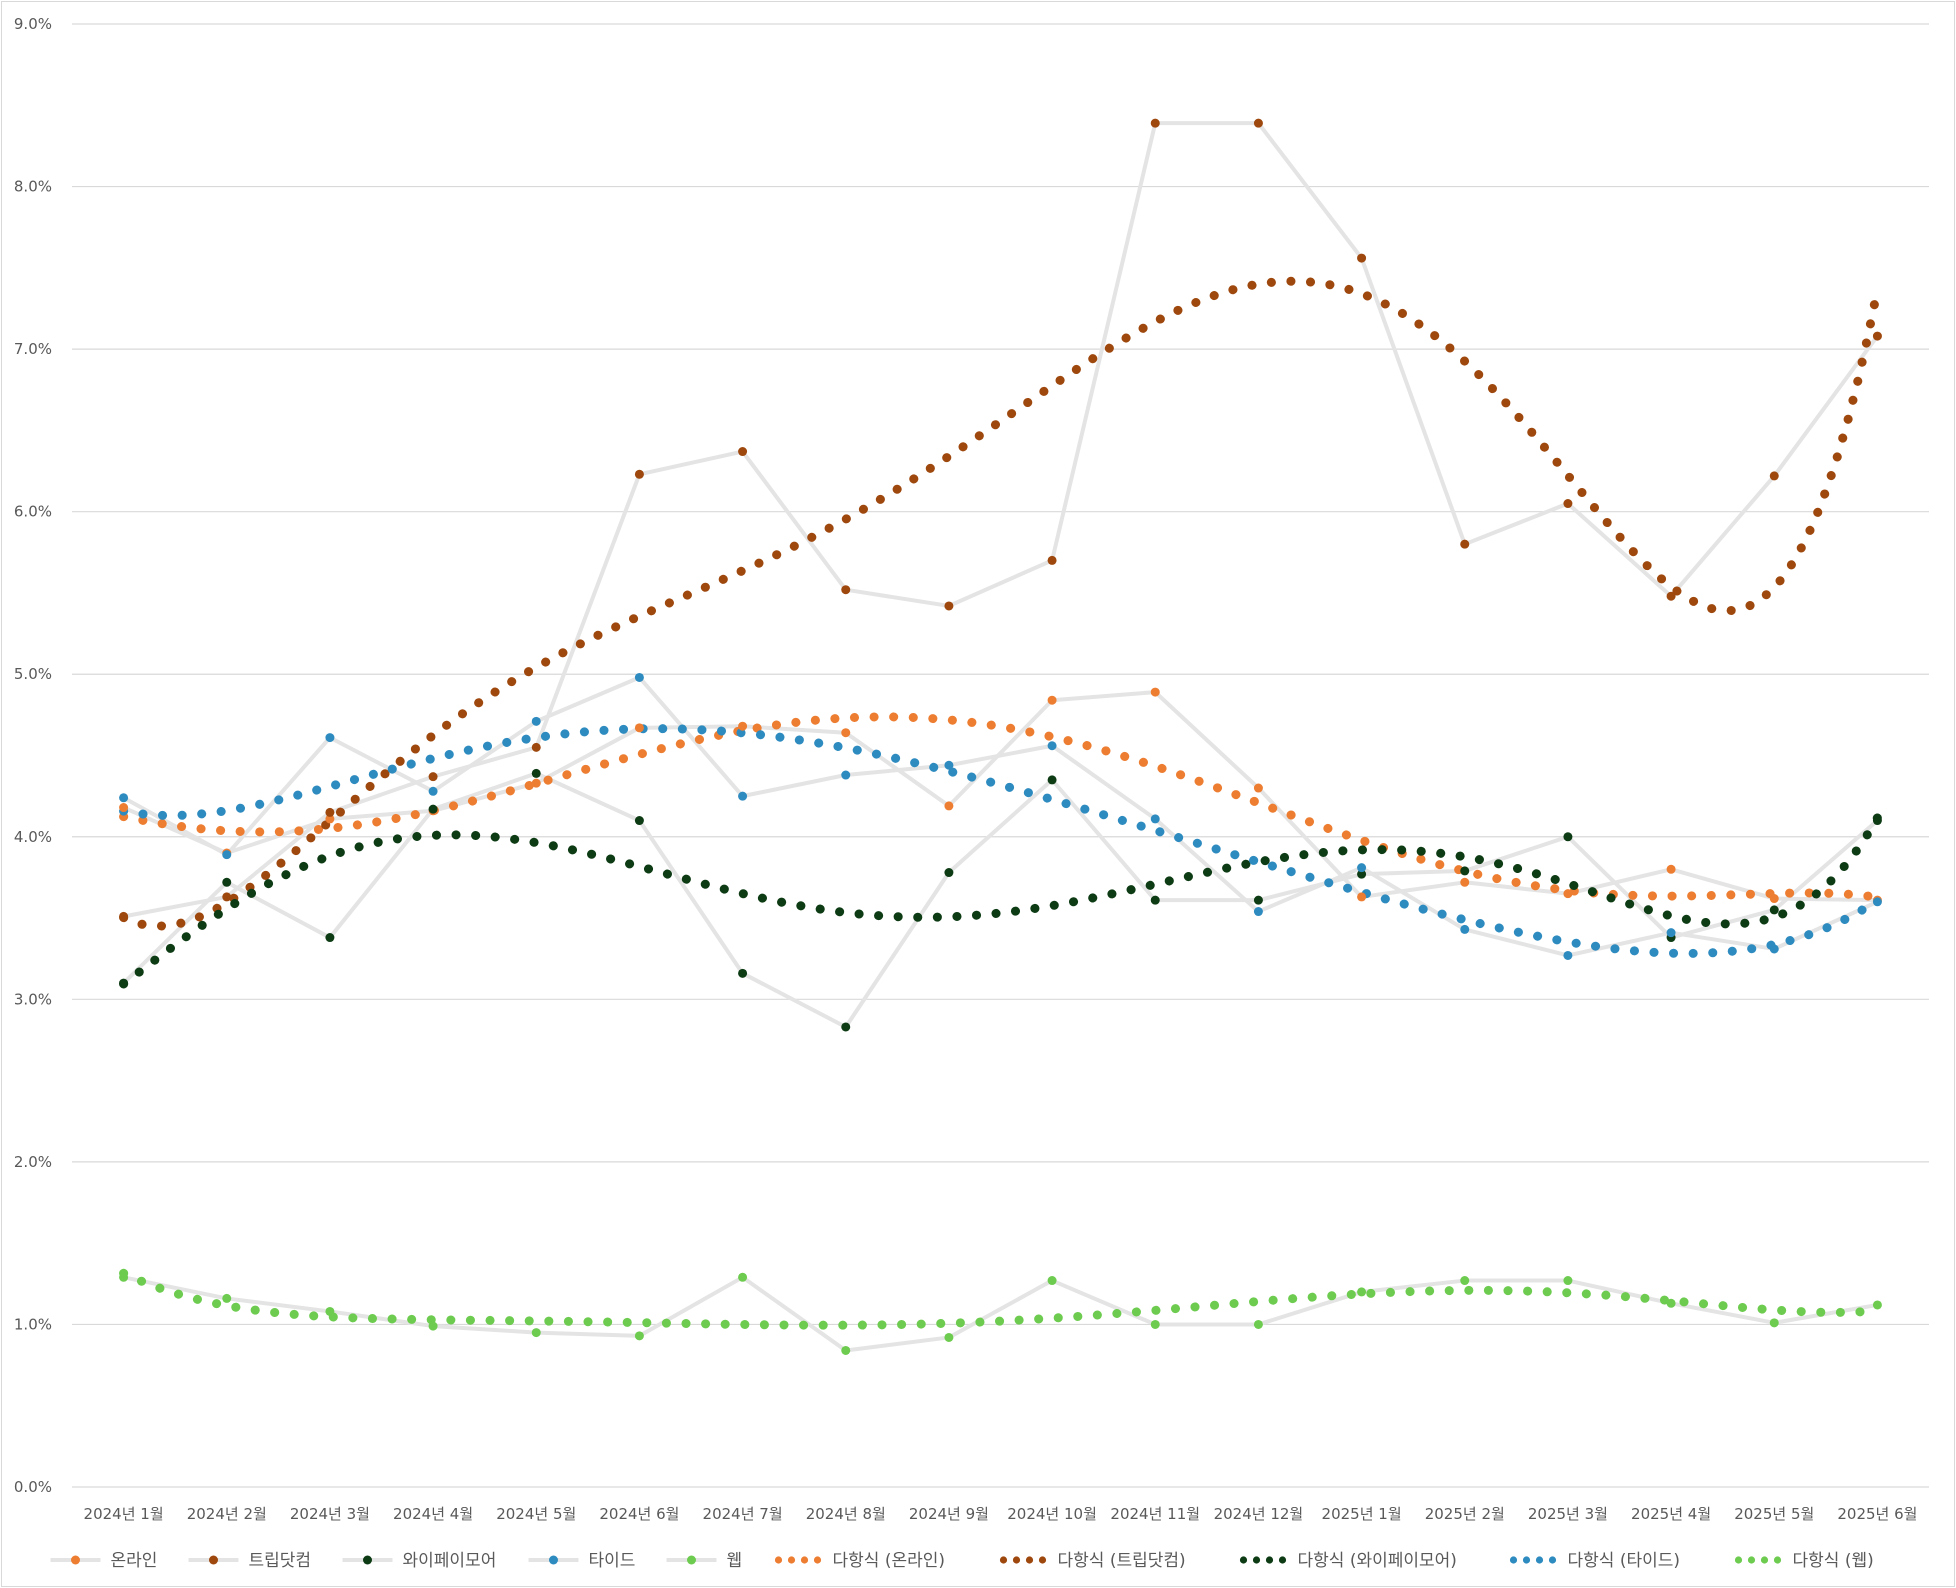  I want to click on x-tick-label: 2024년 9월, so click(949, 1514).